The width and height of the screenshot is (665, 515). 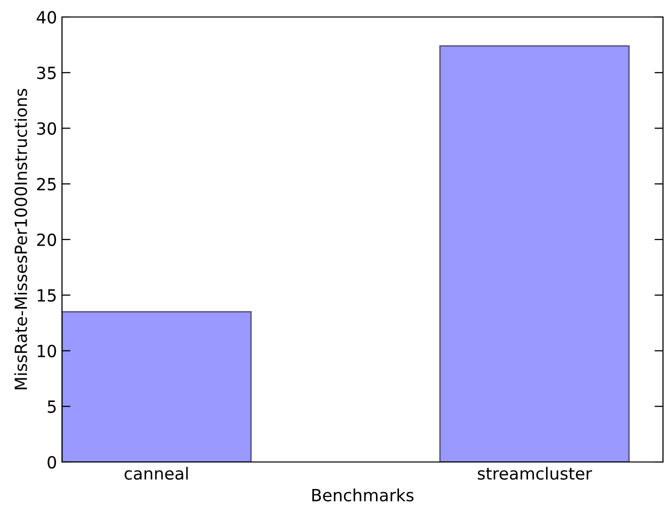 I want to click on y-axis-title: MissRate-MissesPer1000Instructions, so click(x=21, y=239).